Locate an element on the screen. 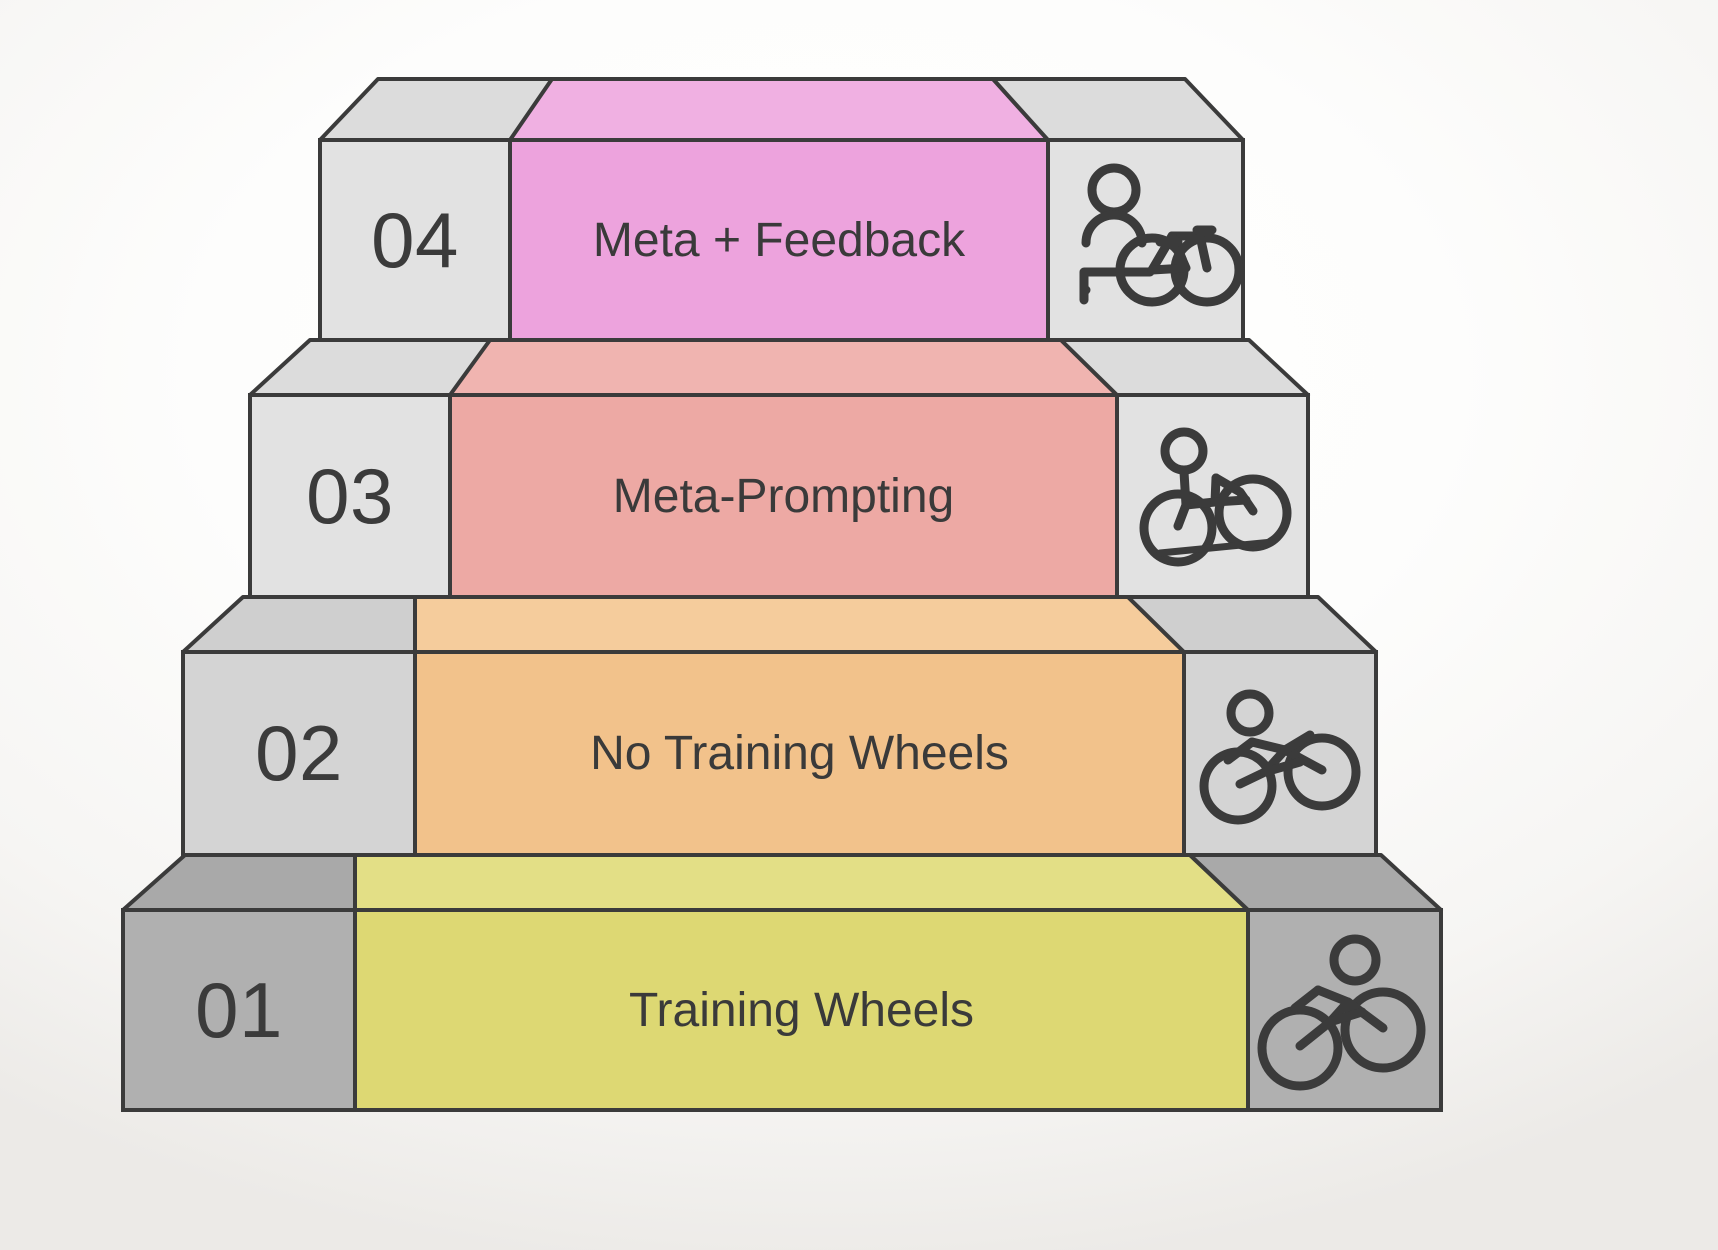 Image resolution: width=1718 pixels, height=1250 pixels. step-04-center-top-face is located at coordinates (779, 109).